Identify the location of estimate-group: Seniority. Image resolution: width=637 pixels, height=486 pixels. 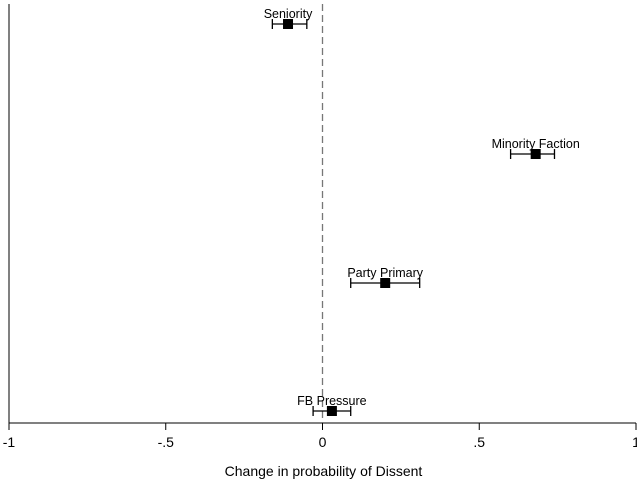
(288, 18).